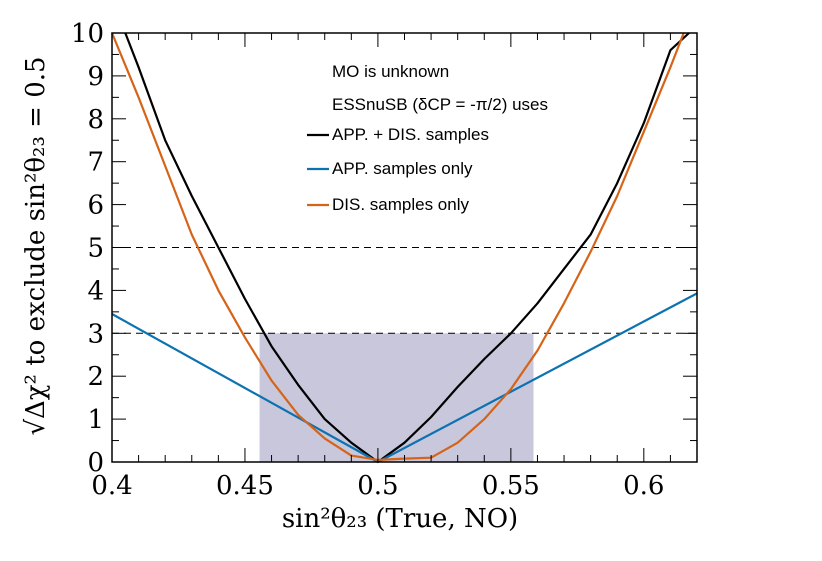 The image size is (822, 561). I want to click on legend-label-2: APP. samples only, so click(402, 168).